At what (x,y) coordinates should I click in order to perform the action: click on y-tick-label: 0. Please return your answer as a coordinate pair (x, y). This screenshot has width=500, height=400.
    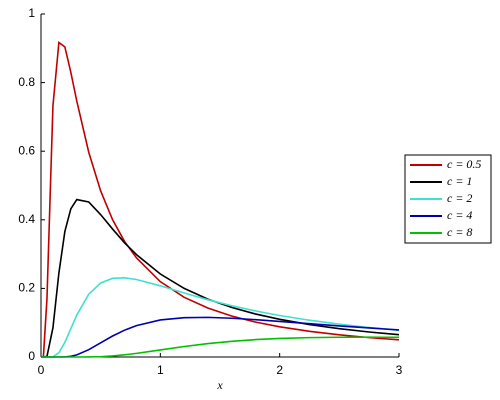
    Looking at the image, I should click on (31, 356).